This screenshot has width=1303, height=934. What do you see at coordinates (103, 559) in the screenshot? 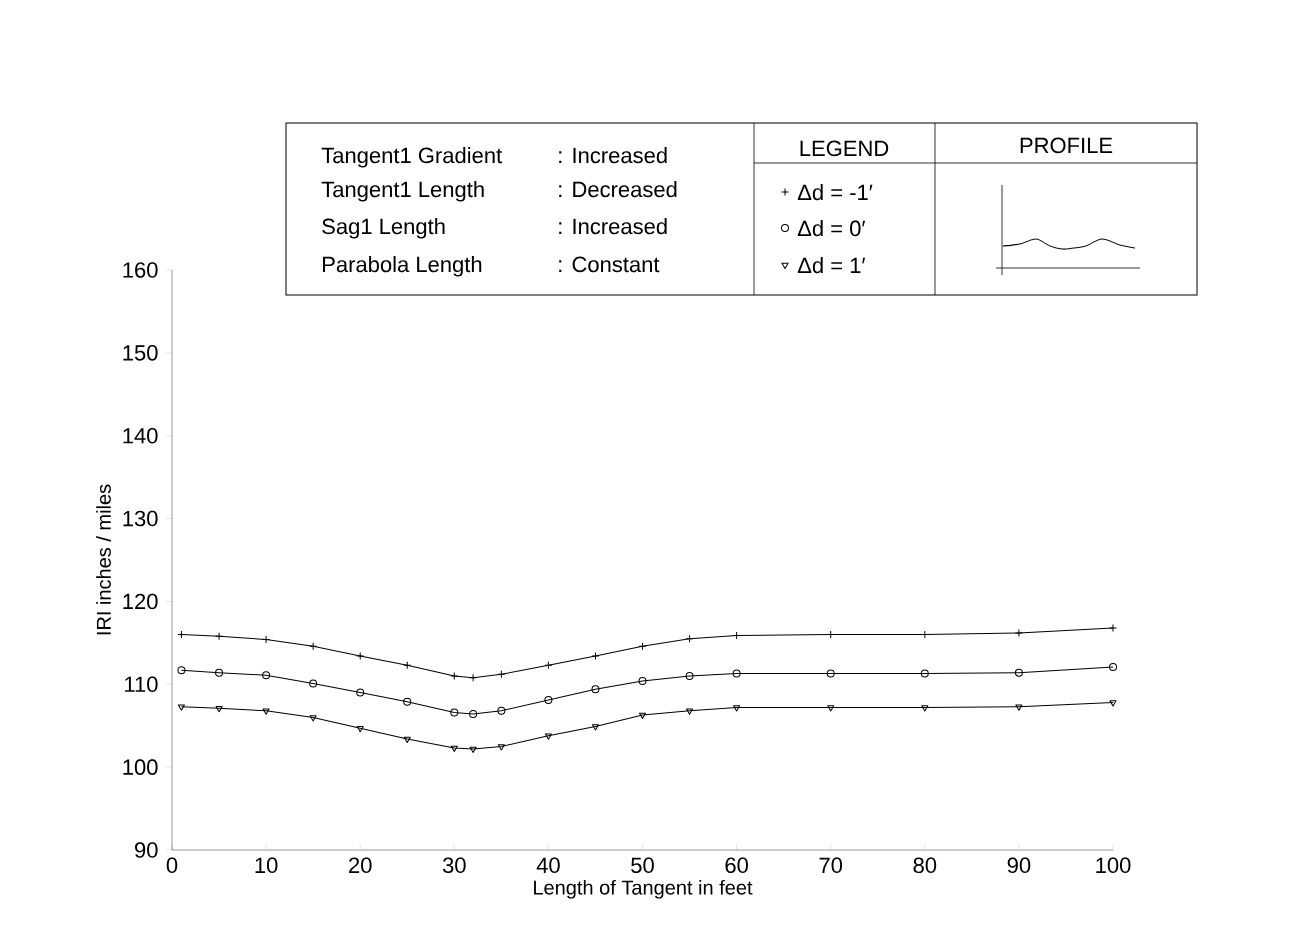
I see `y-axis-title: IRI inches / miles` at bounding box center [103, 559].